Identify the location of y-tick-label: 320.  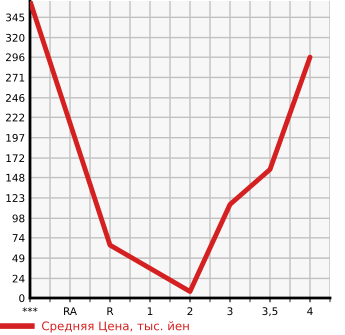
(15, 38).